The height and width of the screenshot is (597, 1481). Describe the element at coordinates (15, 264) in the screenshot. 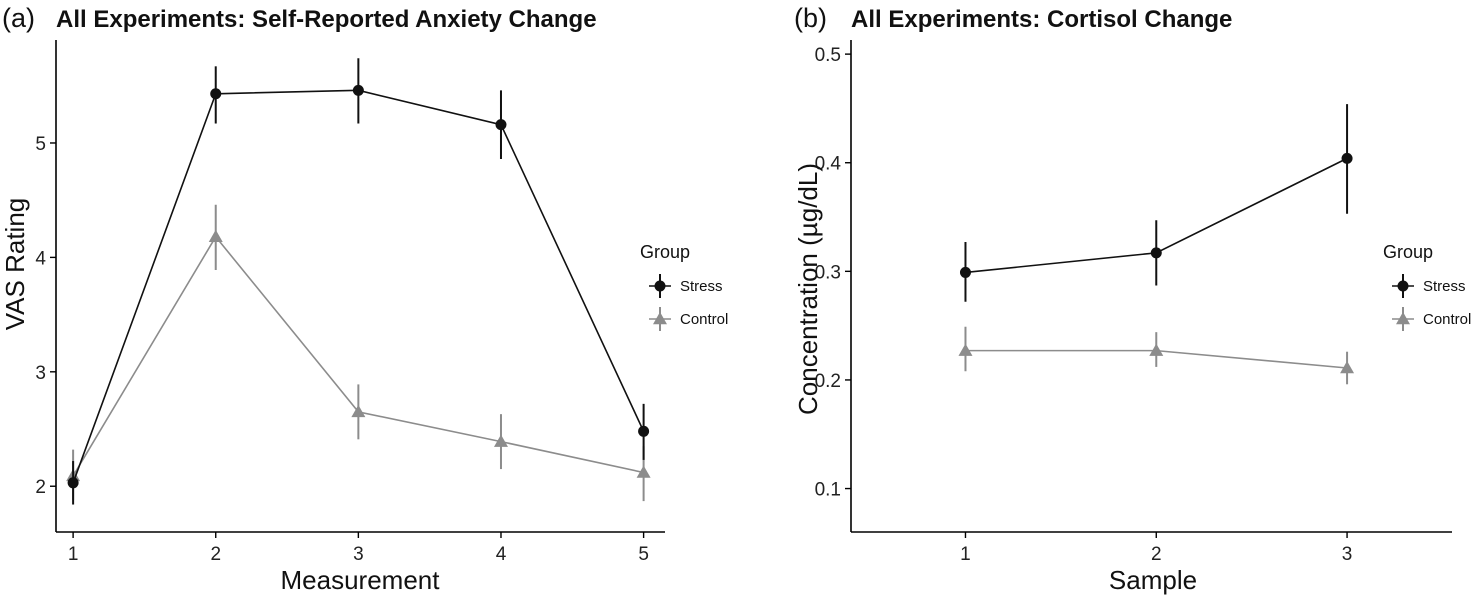

I see `panel-a-y-axis-title: VAS Rating` at that location.